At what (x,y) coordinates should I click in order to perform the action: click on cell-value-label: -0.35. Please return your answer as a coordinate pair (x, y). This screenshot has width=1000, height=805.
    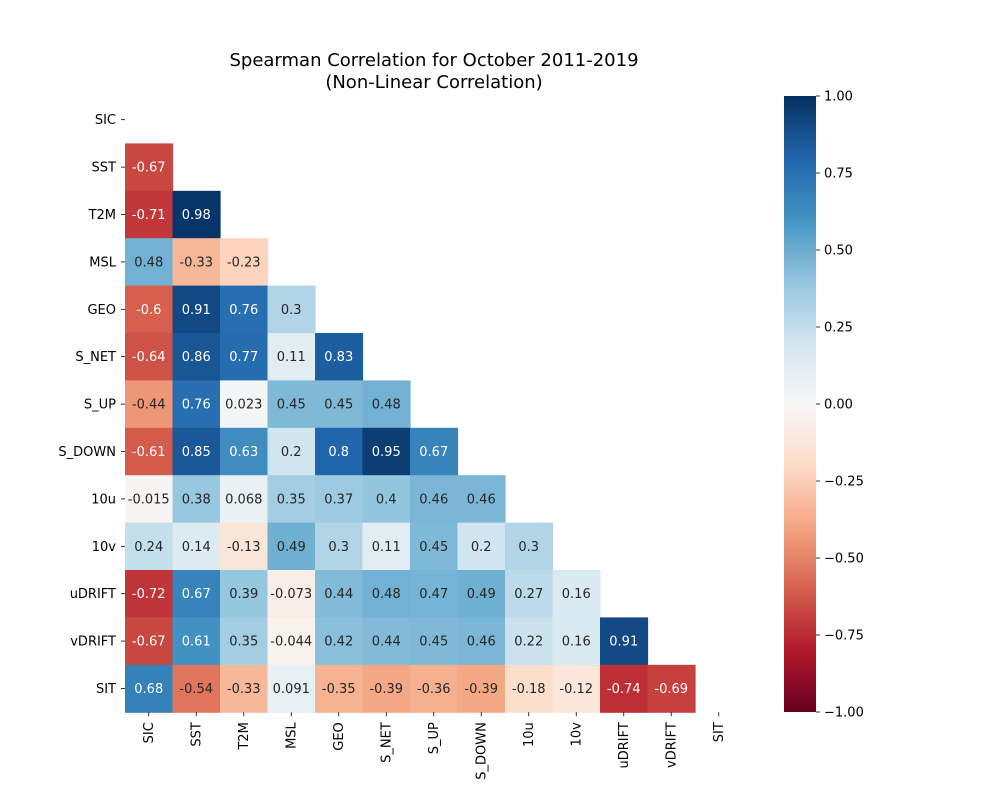
    Looking at the image, I should click on (339, 689).